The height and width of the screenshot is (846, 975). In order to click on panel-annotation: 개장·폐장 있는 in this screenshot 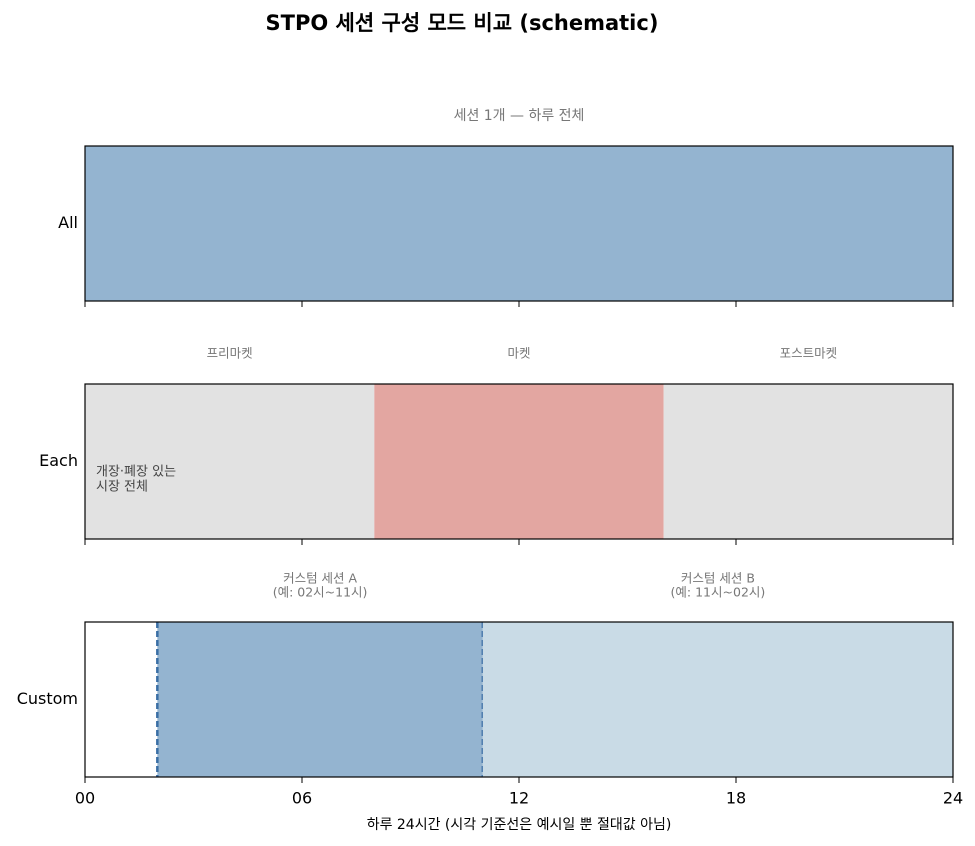, I will do `click(136, 472)`.